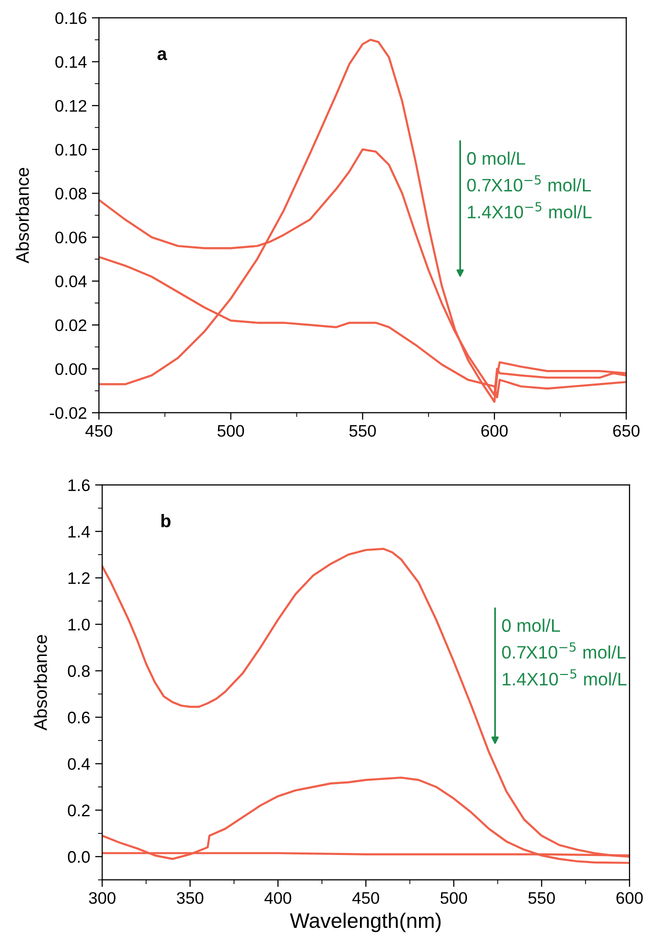 The width and height of the screenshot is (651, 938). I want to click on y-tick-label: 0.08, so click(70, 194).